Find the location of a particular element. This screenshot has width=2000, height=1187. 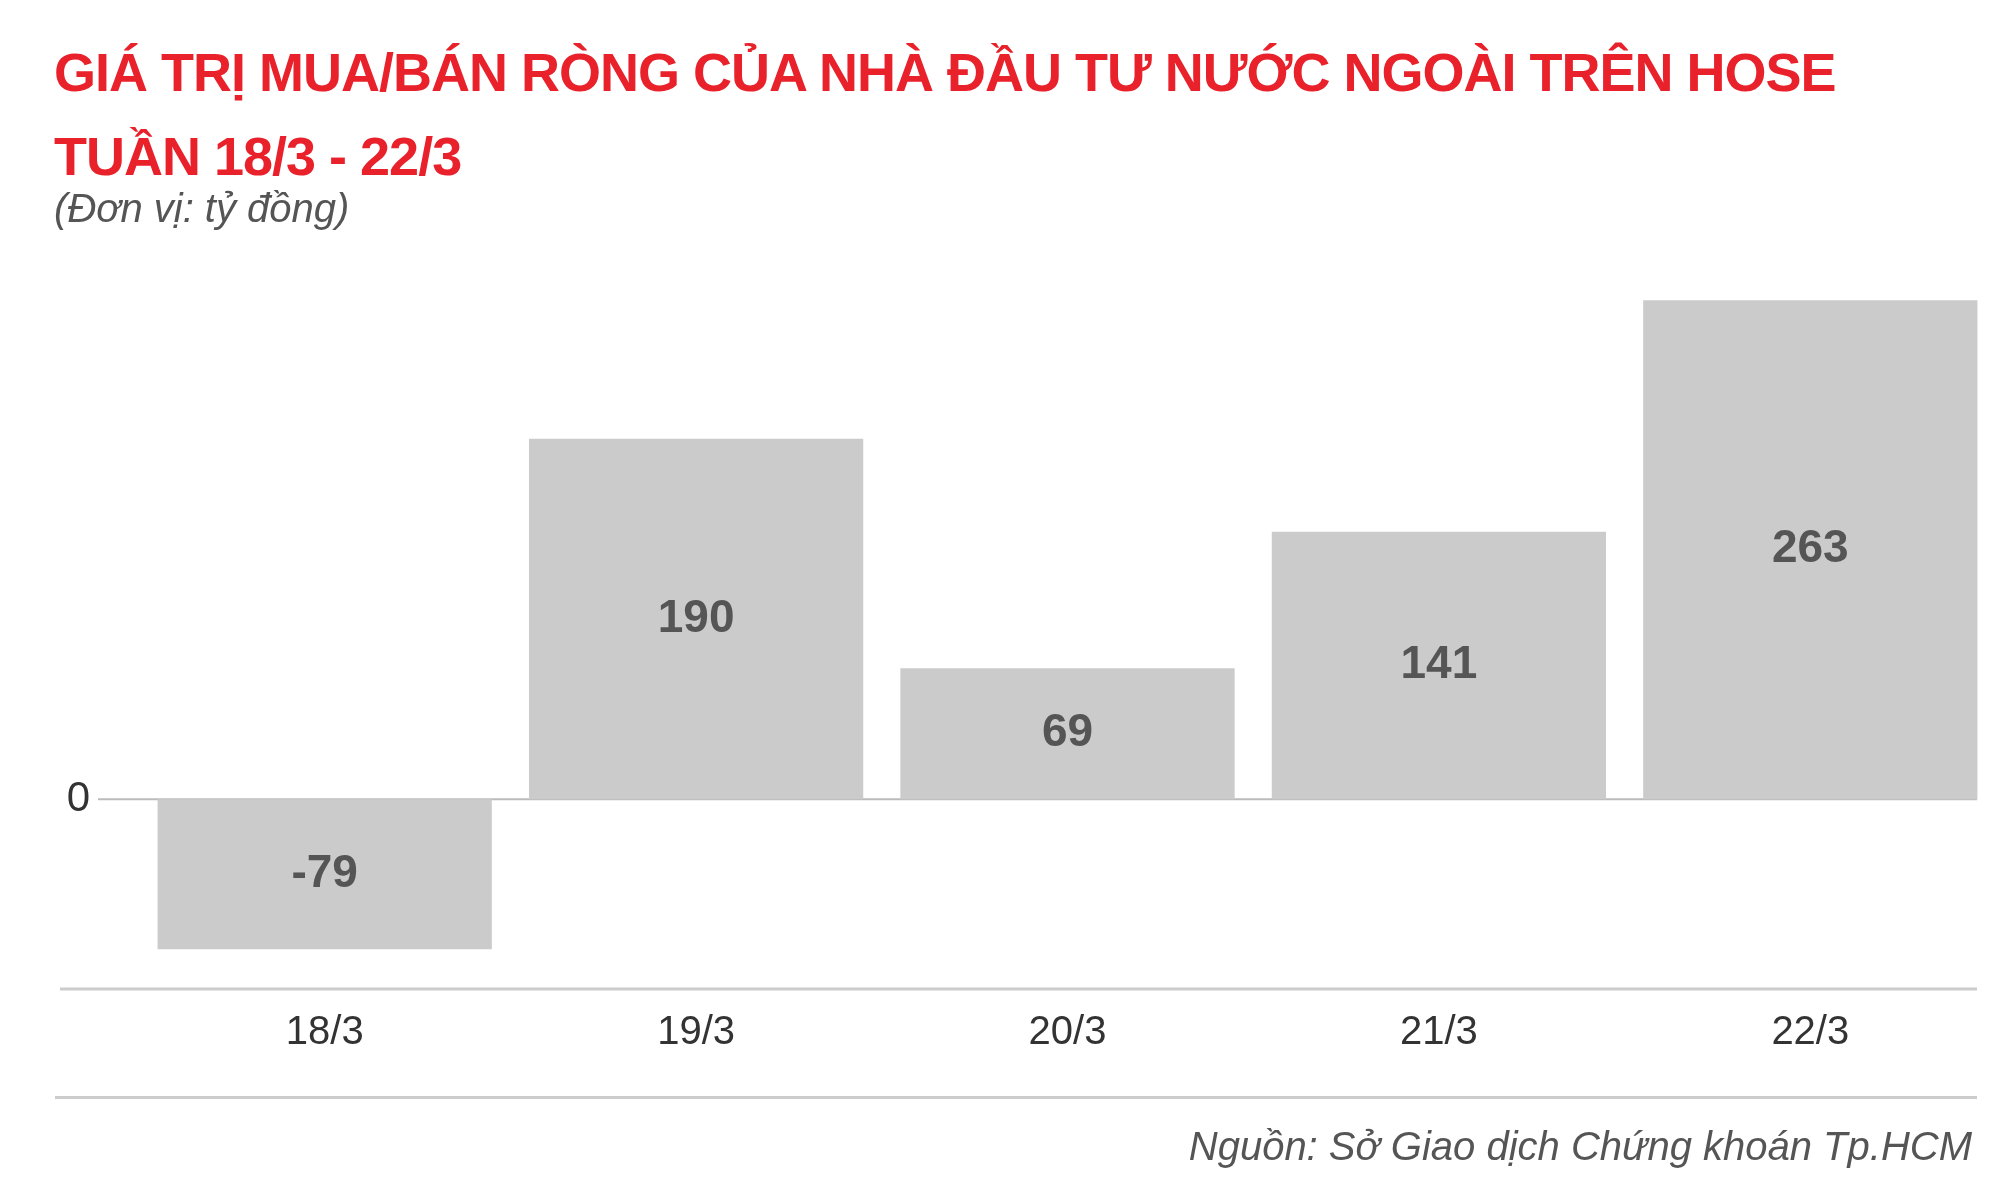

x-tick-label: 18/3 is located at coordinates (324, 1030).